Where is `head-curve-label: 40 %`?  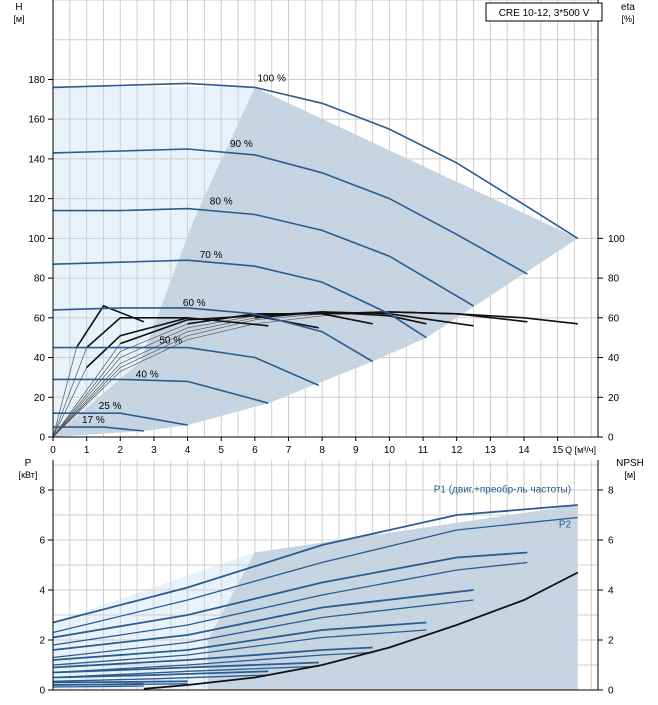
head-curve-label: 40 % is located at coordinates (147, 374).